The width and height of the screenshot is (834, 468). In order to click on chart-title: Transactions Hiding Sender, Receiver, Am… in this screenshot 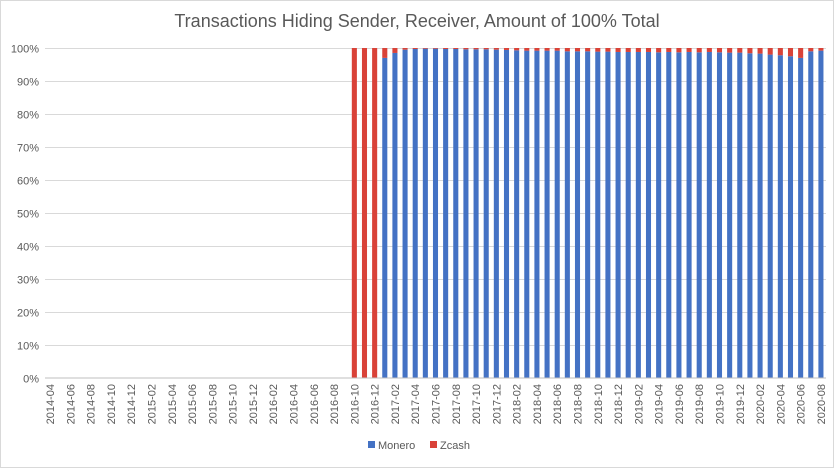, I will do `click(416, 21)`.